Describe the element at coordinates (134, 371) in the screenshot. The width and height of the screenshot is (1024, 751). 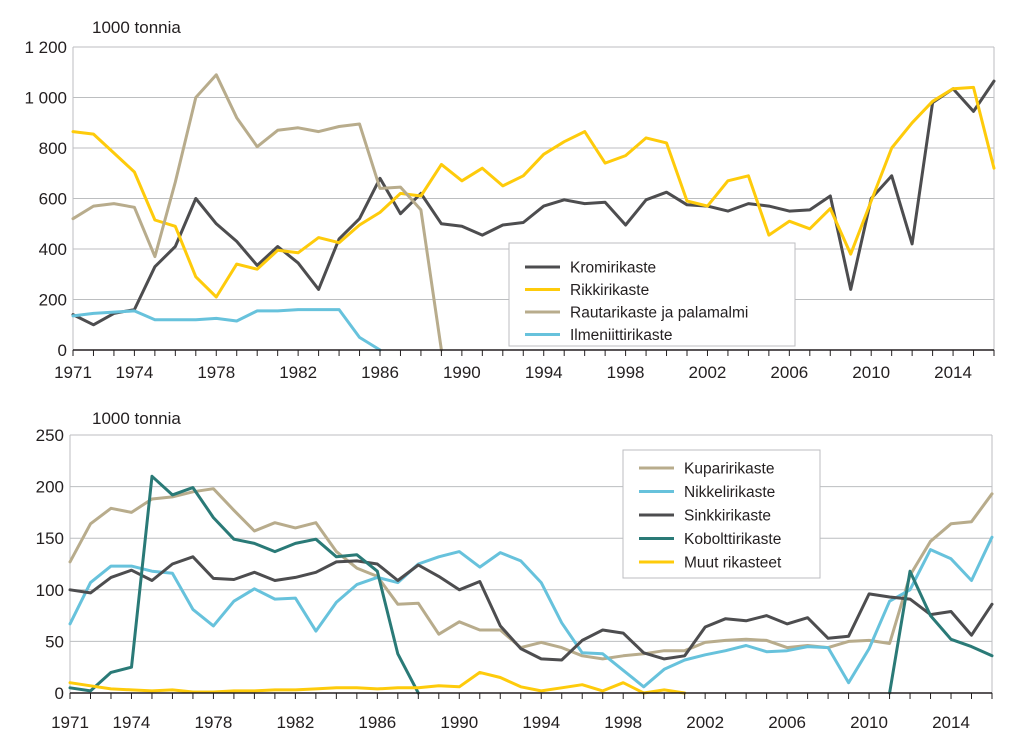
I see `top-x-tick-label: 1974` at that location.